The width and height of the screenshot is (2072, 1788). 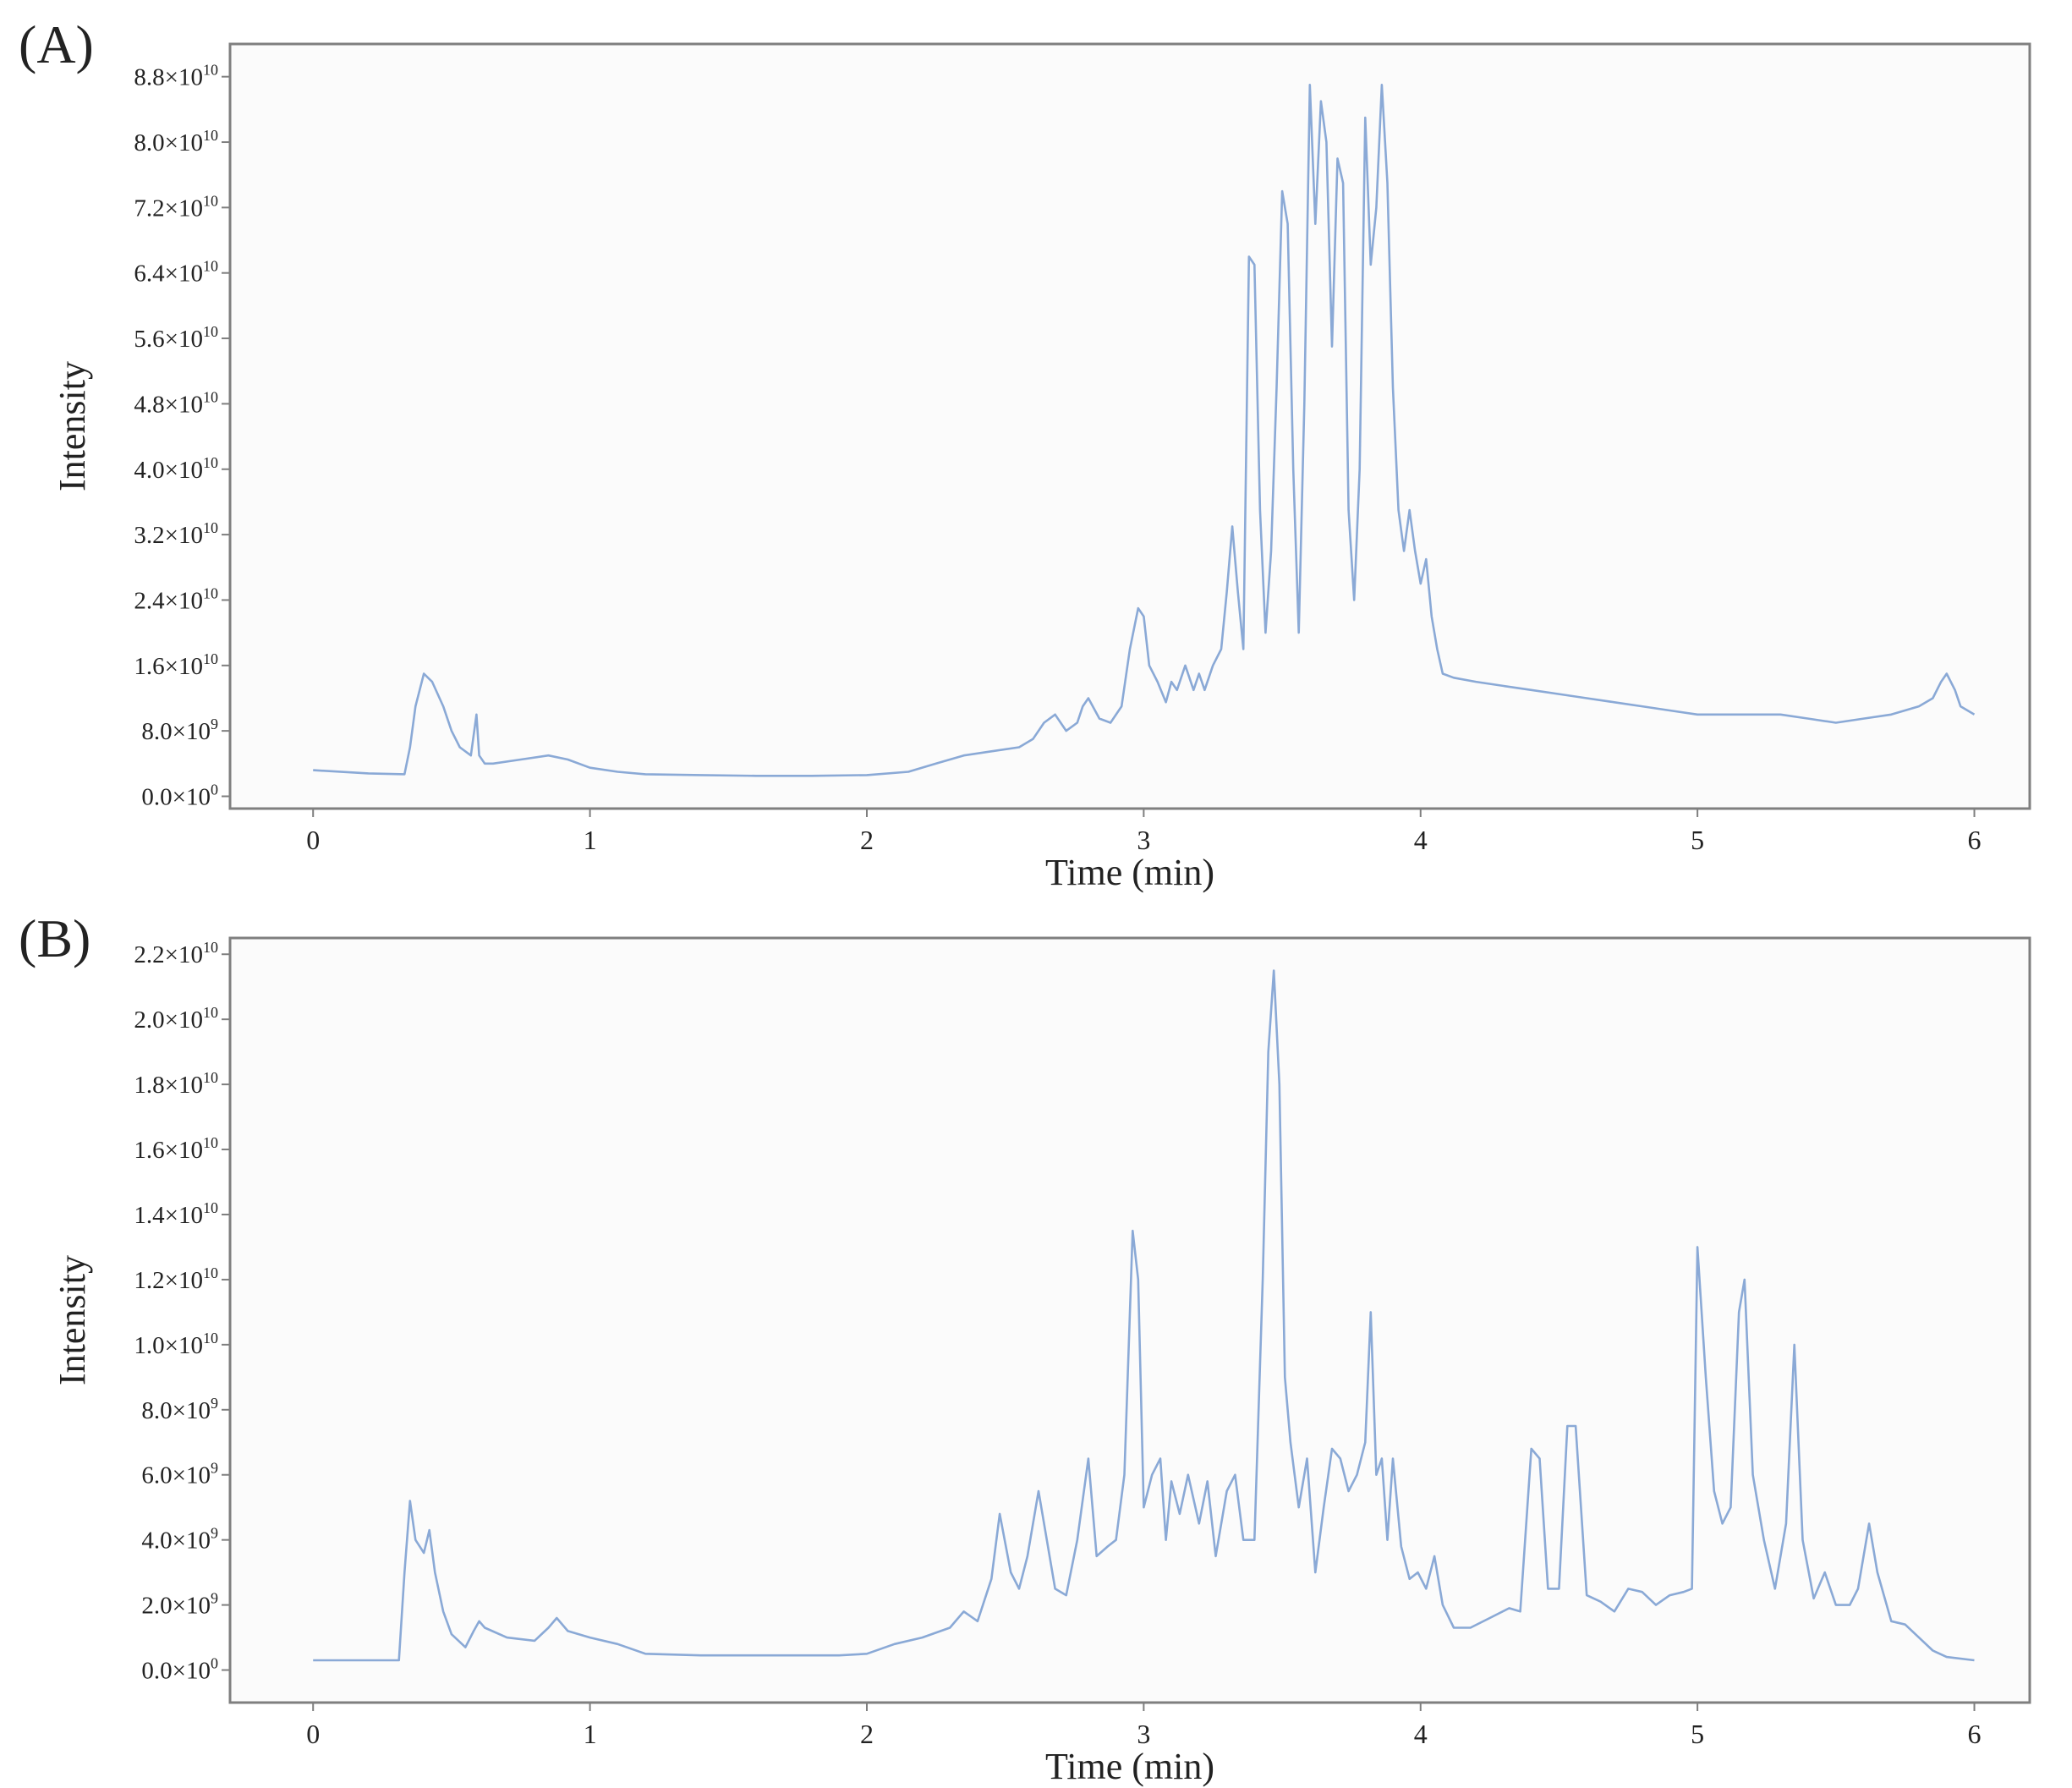 I want to click on y-tick-label: 1.4×10¹⁰, so click(x=176, y=1214).